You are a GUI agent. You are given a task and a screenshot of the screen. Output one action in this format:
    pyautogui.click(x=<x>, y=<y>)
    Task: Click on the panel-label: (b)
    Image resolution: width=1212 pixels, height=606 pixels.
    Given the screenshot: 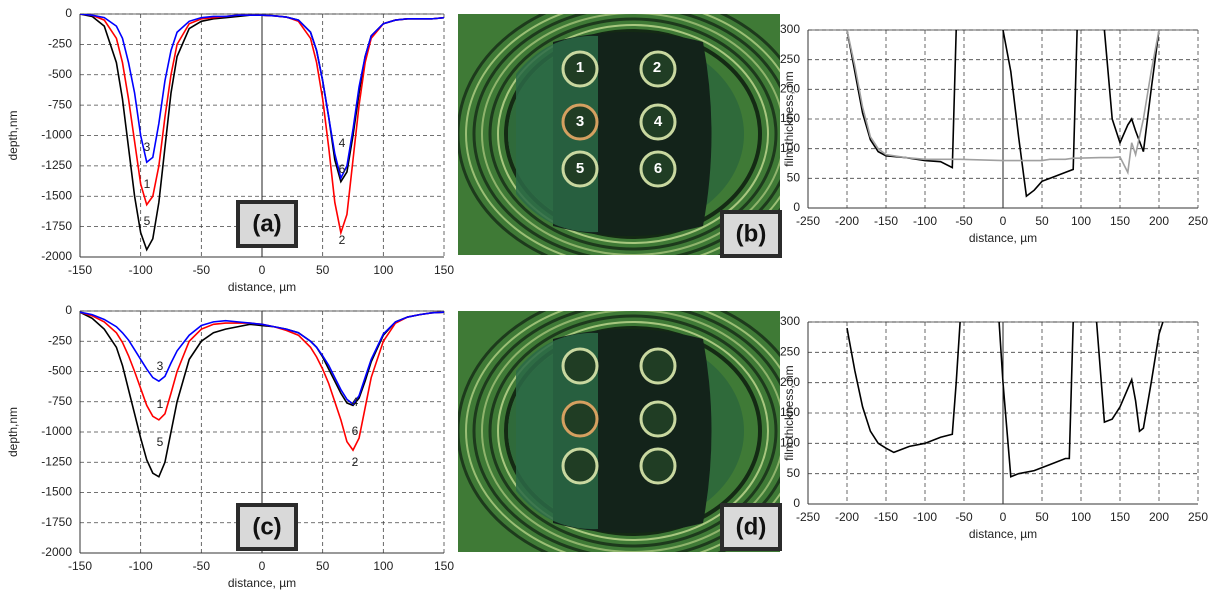 What is the action you would take?
    pyautogui.click(x=751, y=233)
    